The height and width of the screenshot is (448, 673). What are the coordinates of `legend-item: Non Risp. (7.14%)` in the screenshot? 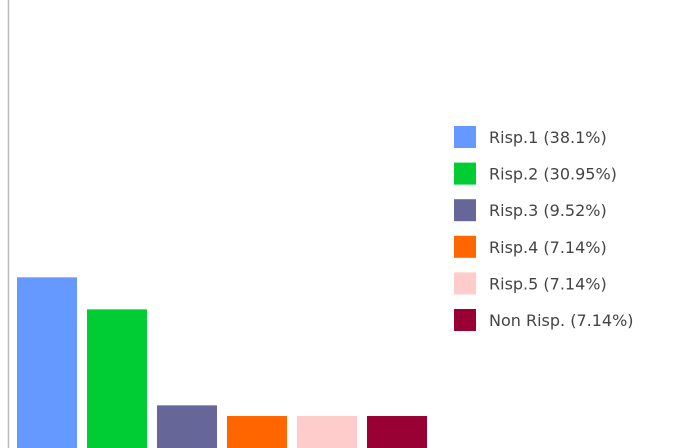 It's located at (544, 320).